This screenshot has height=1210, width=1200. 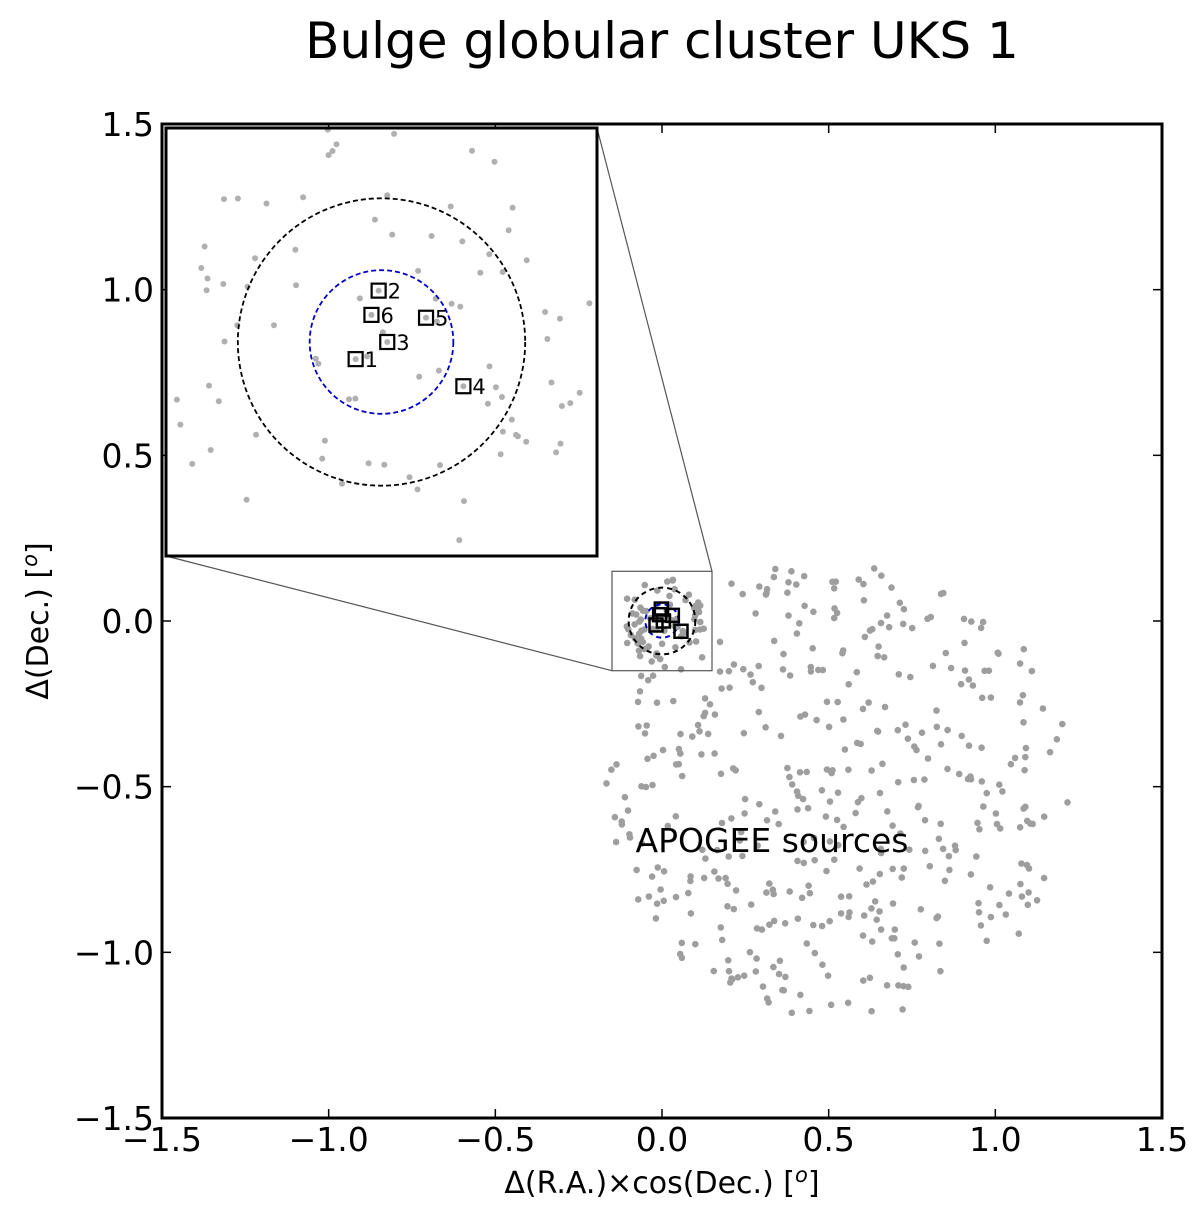 I want to click on x-tick-label: −1.5, so click(x=162, y=1139).